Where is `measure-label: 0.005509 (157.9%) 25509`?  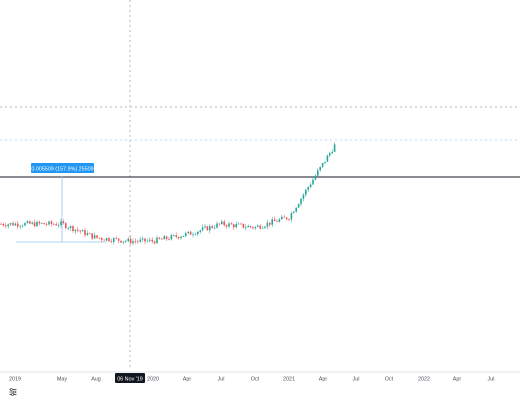
measure-label: 0.005509 (157.9%) 25509 is located at coordinates (62, 170).